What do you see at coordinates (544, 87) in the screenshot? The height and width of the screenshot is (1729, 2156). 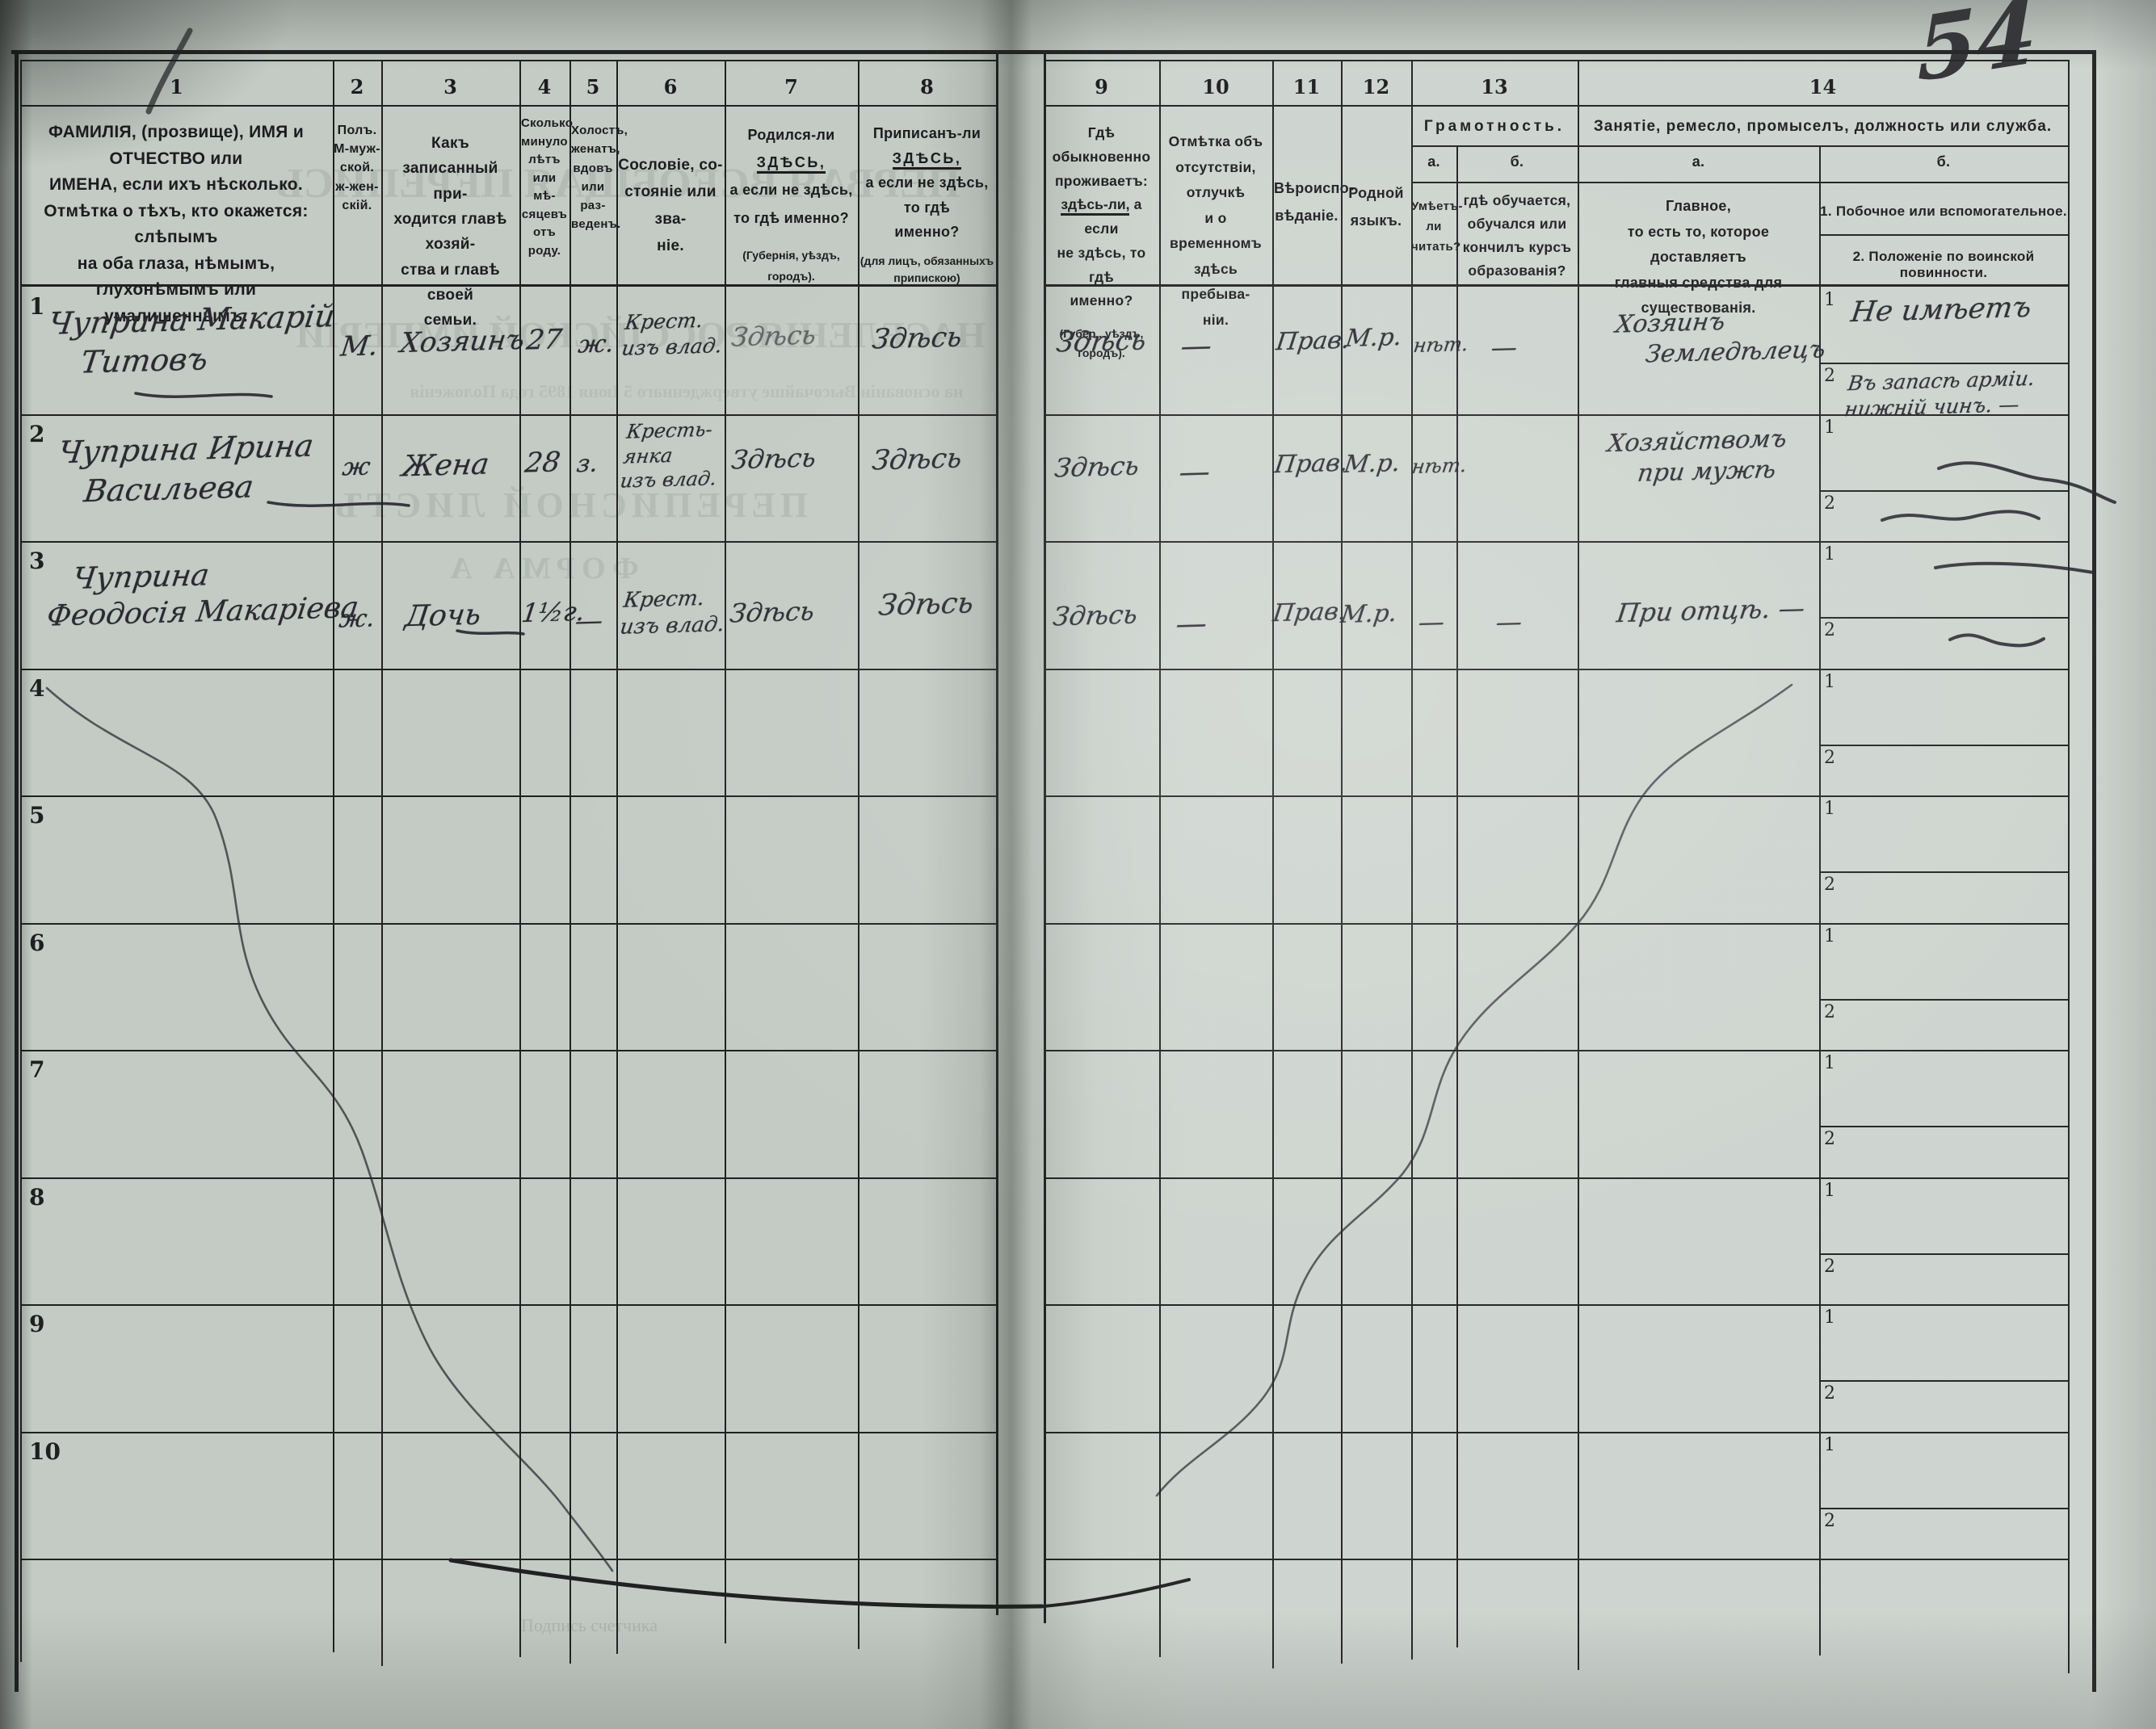 I see `column-number-4: 4` at bounding box center [544, 87].